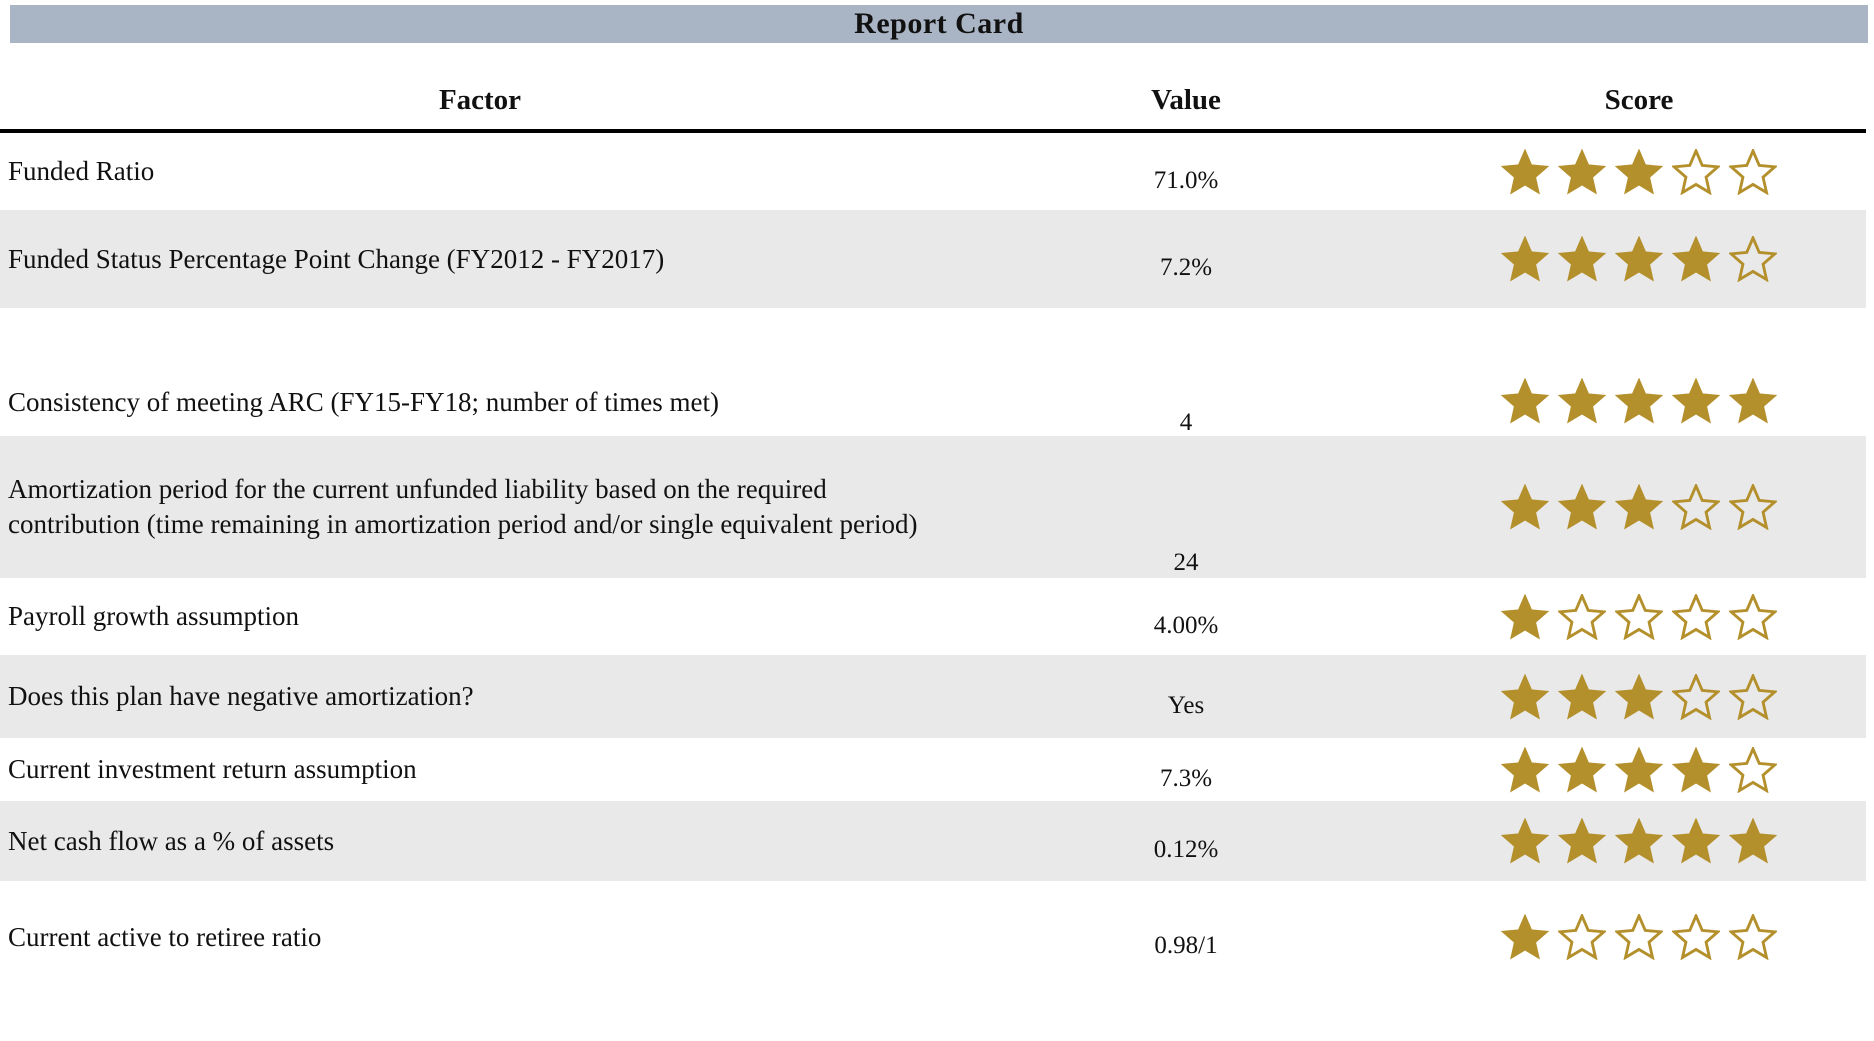 Image resolution: width=1874 pixels, height=1041 pixels. Describe the element at coordinates (933, 616) in the screenshot. I see `table-row: Payroll growth assumption 4.00%` at that location.